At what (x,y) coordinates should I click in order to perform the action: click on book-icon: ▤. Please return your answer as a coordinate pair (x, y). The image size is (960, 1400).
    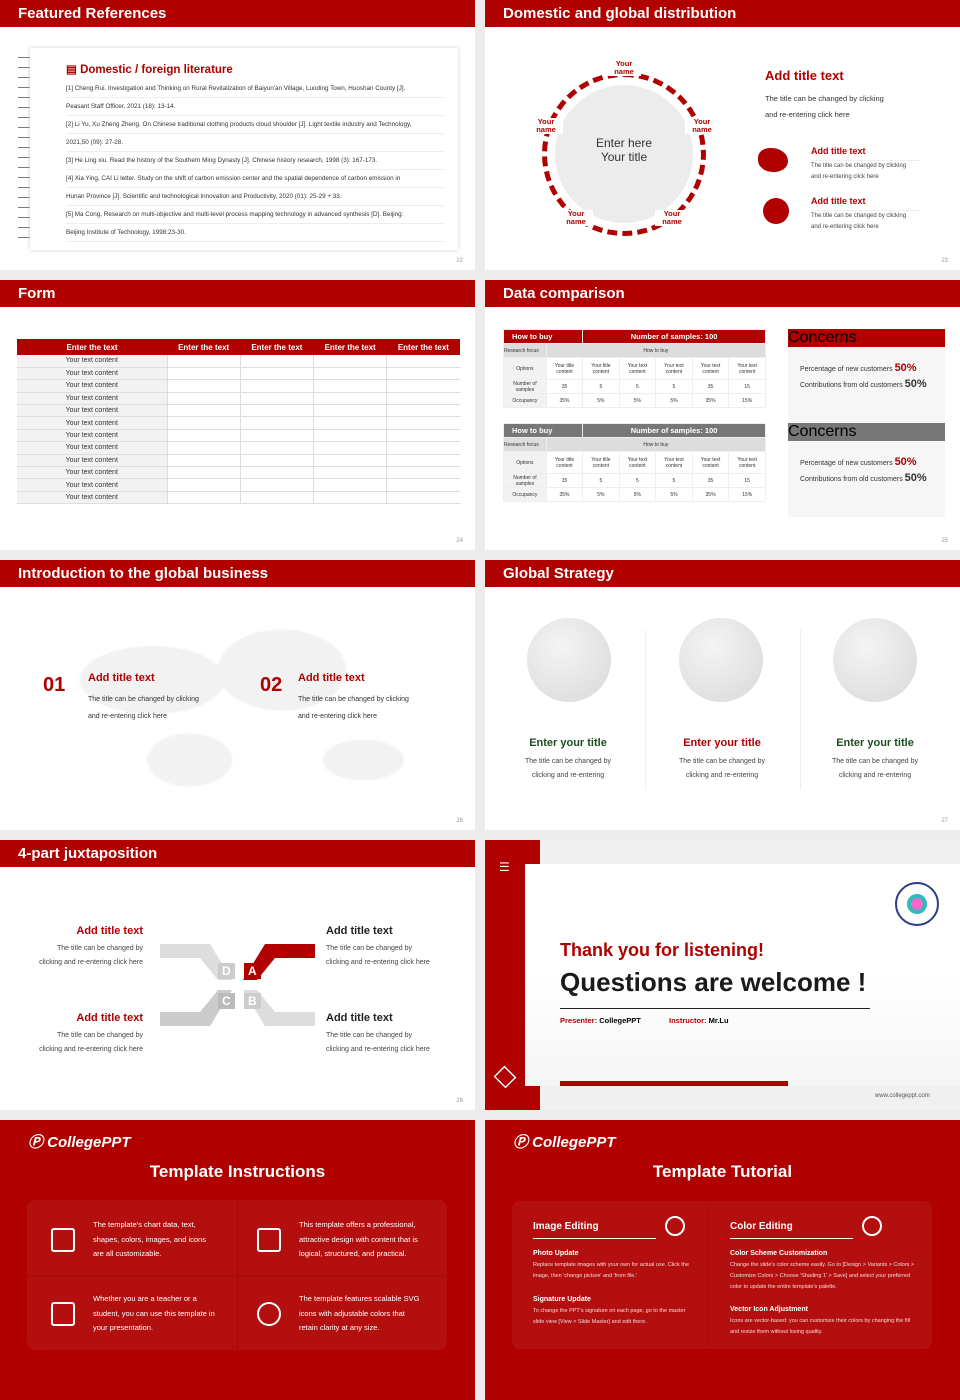
    Looking at the image, I should click on (73, 70).